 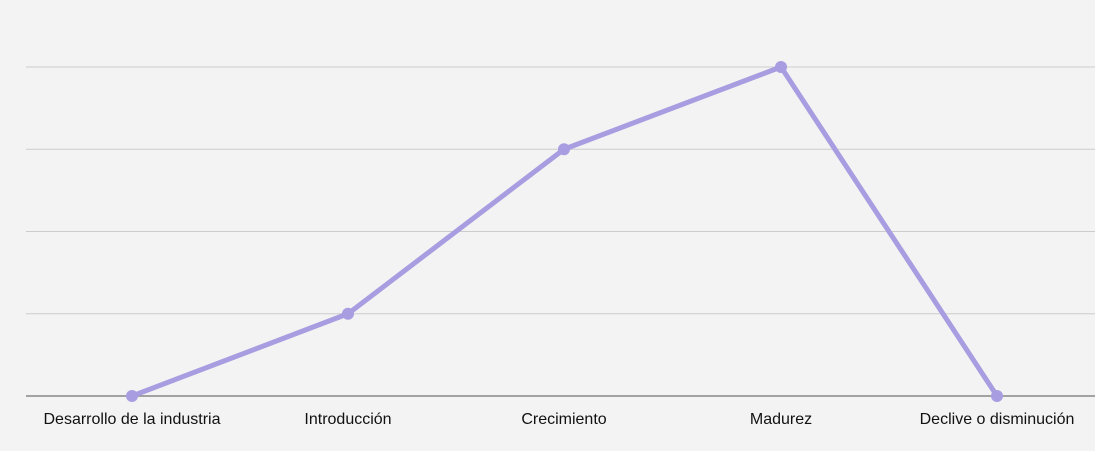 I want to click on x-tick-label: Desarrollo de la industria, so click(x=132, y=419).